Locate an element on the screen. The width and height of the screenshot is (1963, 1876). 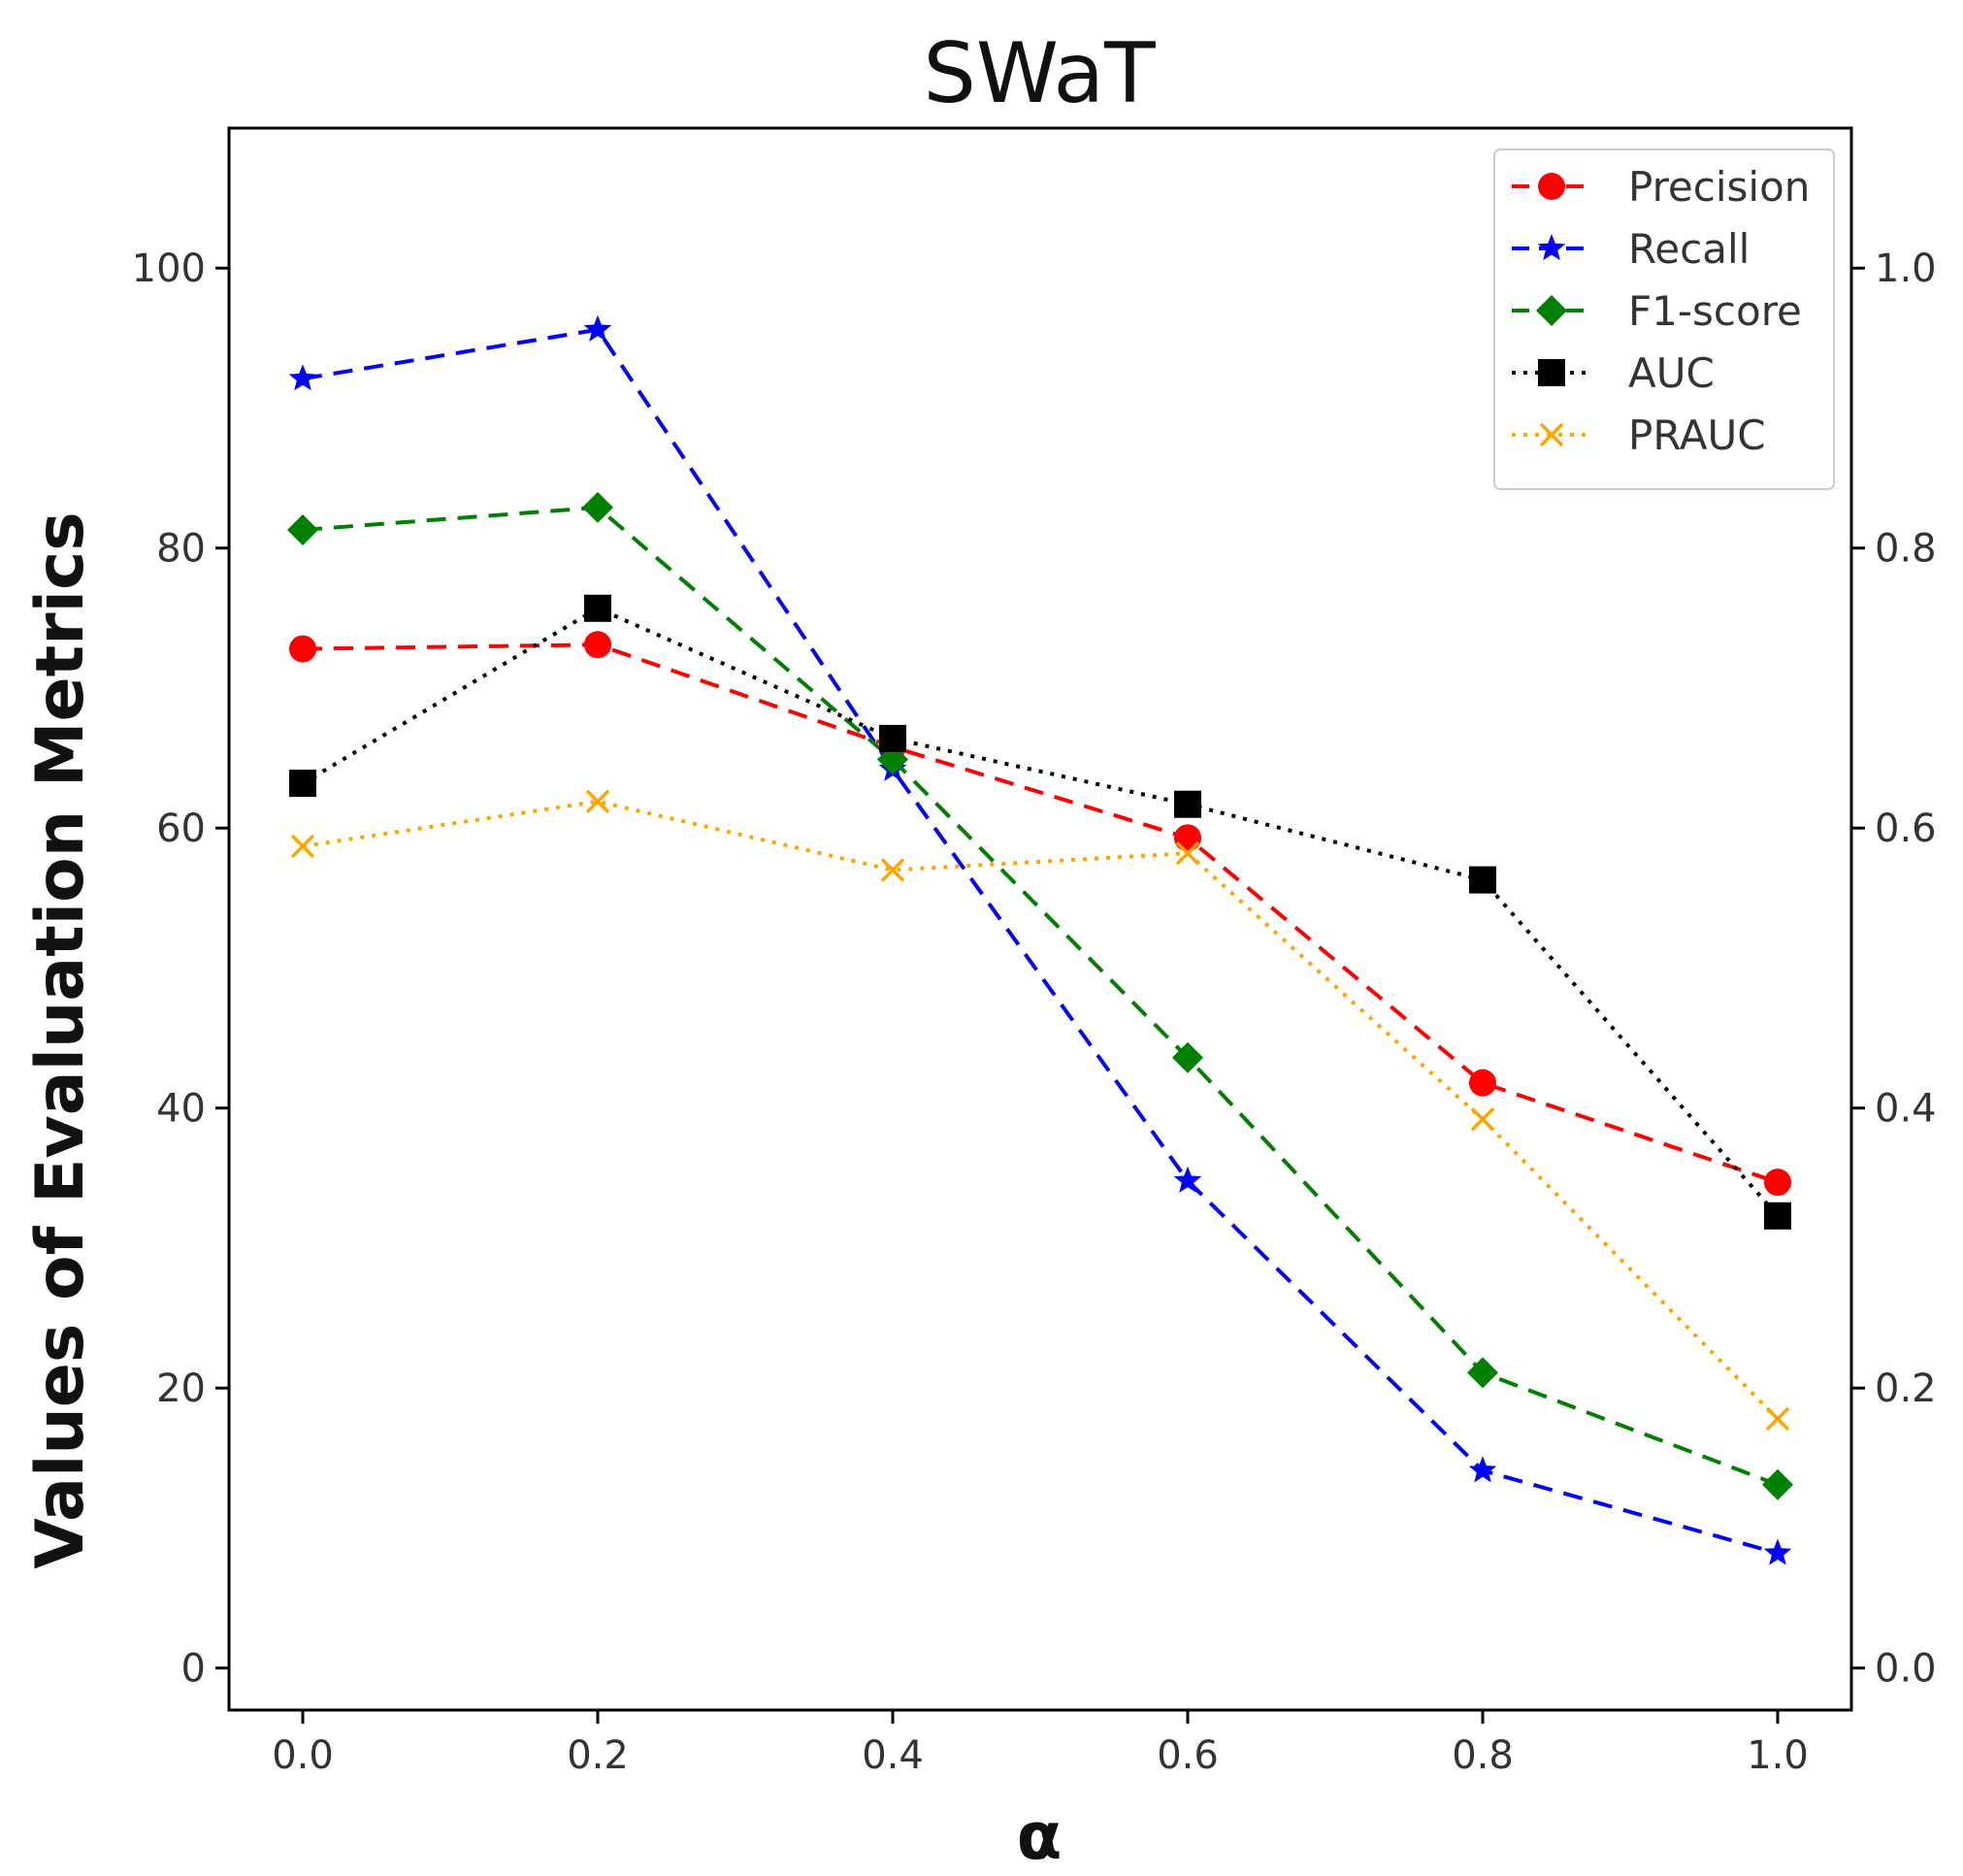
y-right-tick-label-2: 0.4 is located at coordinates (1906, 1109).